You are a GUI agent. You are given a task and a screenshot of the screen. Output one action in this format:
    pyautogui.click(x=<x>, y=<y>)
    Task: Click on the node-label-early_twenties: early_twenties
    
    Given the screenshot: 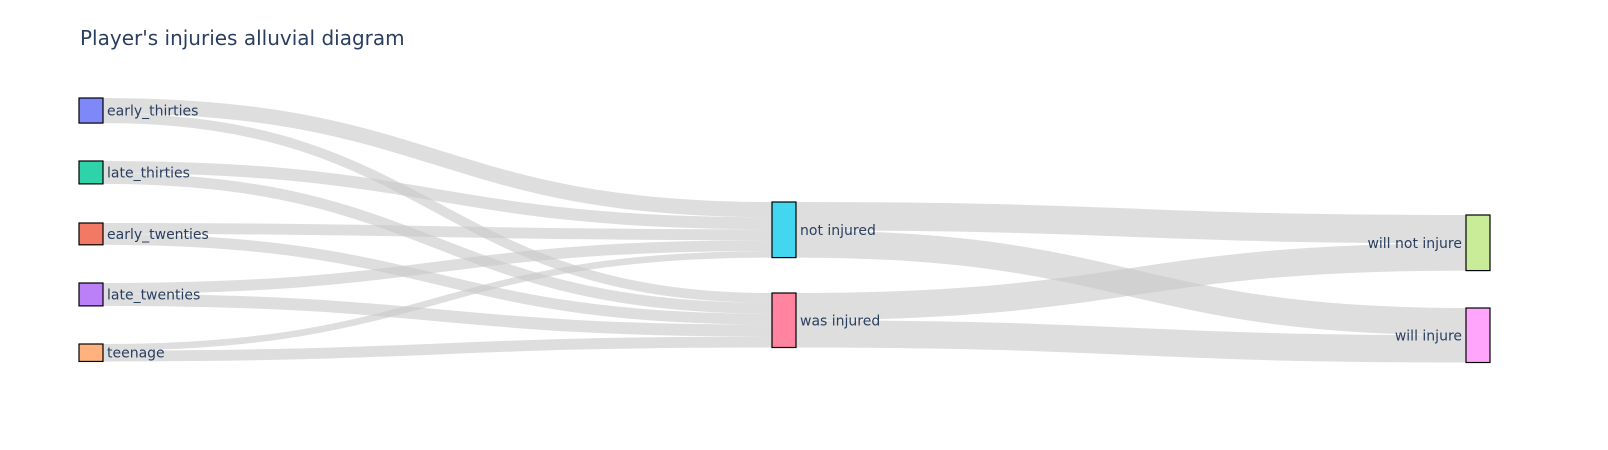 What is the action you would take?
    pyautogui.click(x=158, y=235)
    